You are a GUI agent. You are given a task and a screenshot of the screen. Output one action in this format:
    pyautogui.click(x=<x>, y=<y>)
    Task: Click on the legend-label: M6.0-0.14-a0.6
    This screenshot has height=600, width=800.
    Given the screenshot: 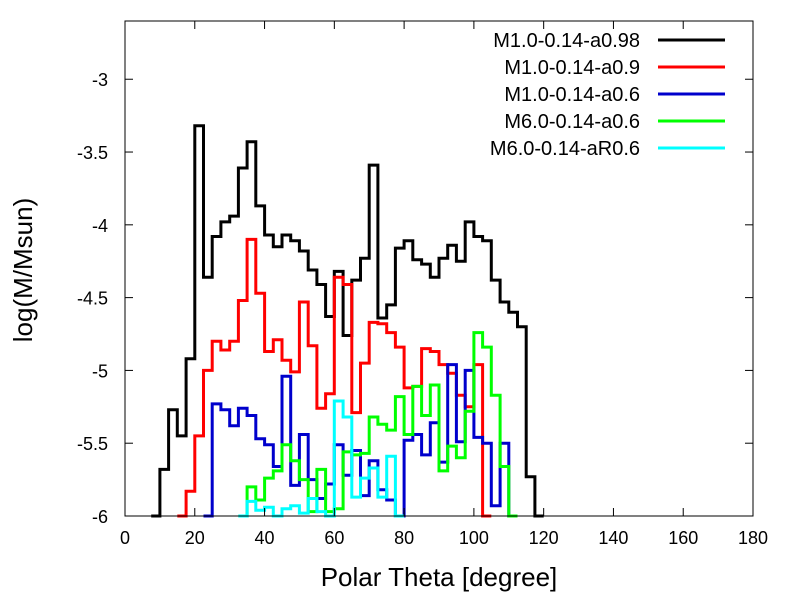 What is the action you would take?
    pyautogui.click(x=572, y=122)
    